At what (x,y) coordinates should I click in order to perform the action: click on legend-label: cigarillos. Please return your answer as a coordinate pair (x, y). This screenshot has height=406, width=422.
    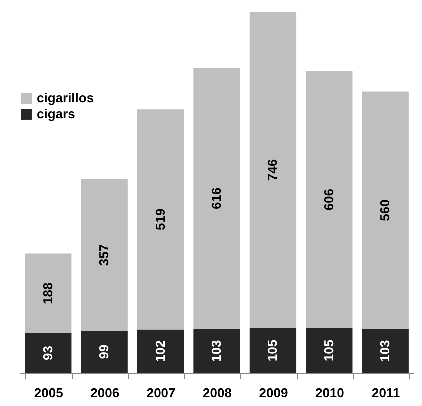
    Looking at the image, I should click on (65, 98).